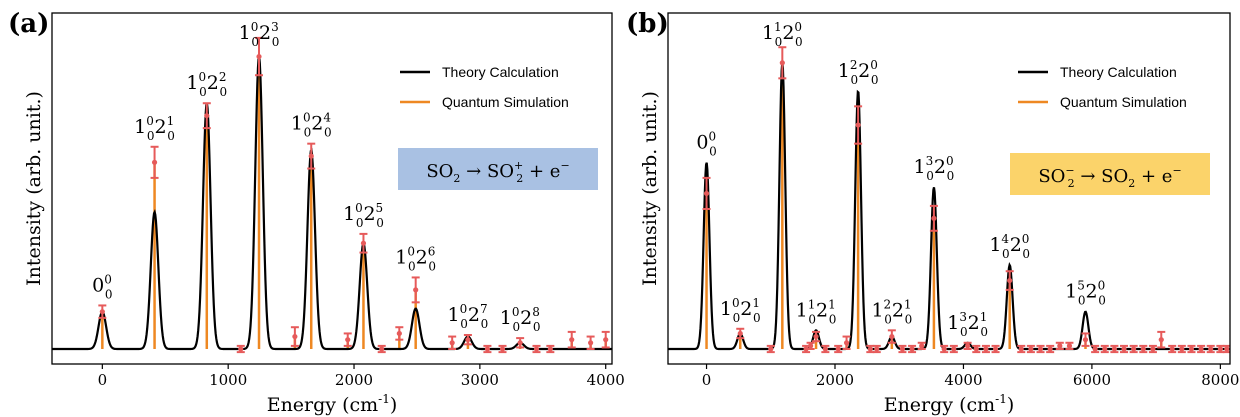 The image size is (1240, 417). I want to click on x-tick-label: 4000, so click(963, 380).